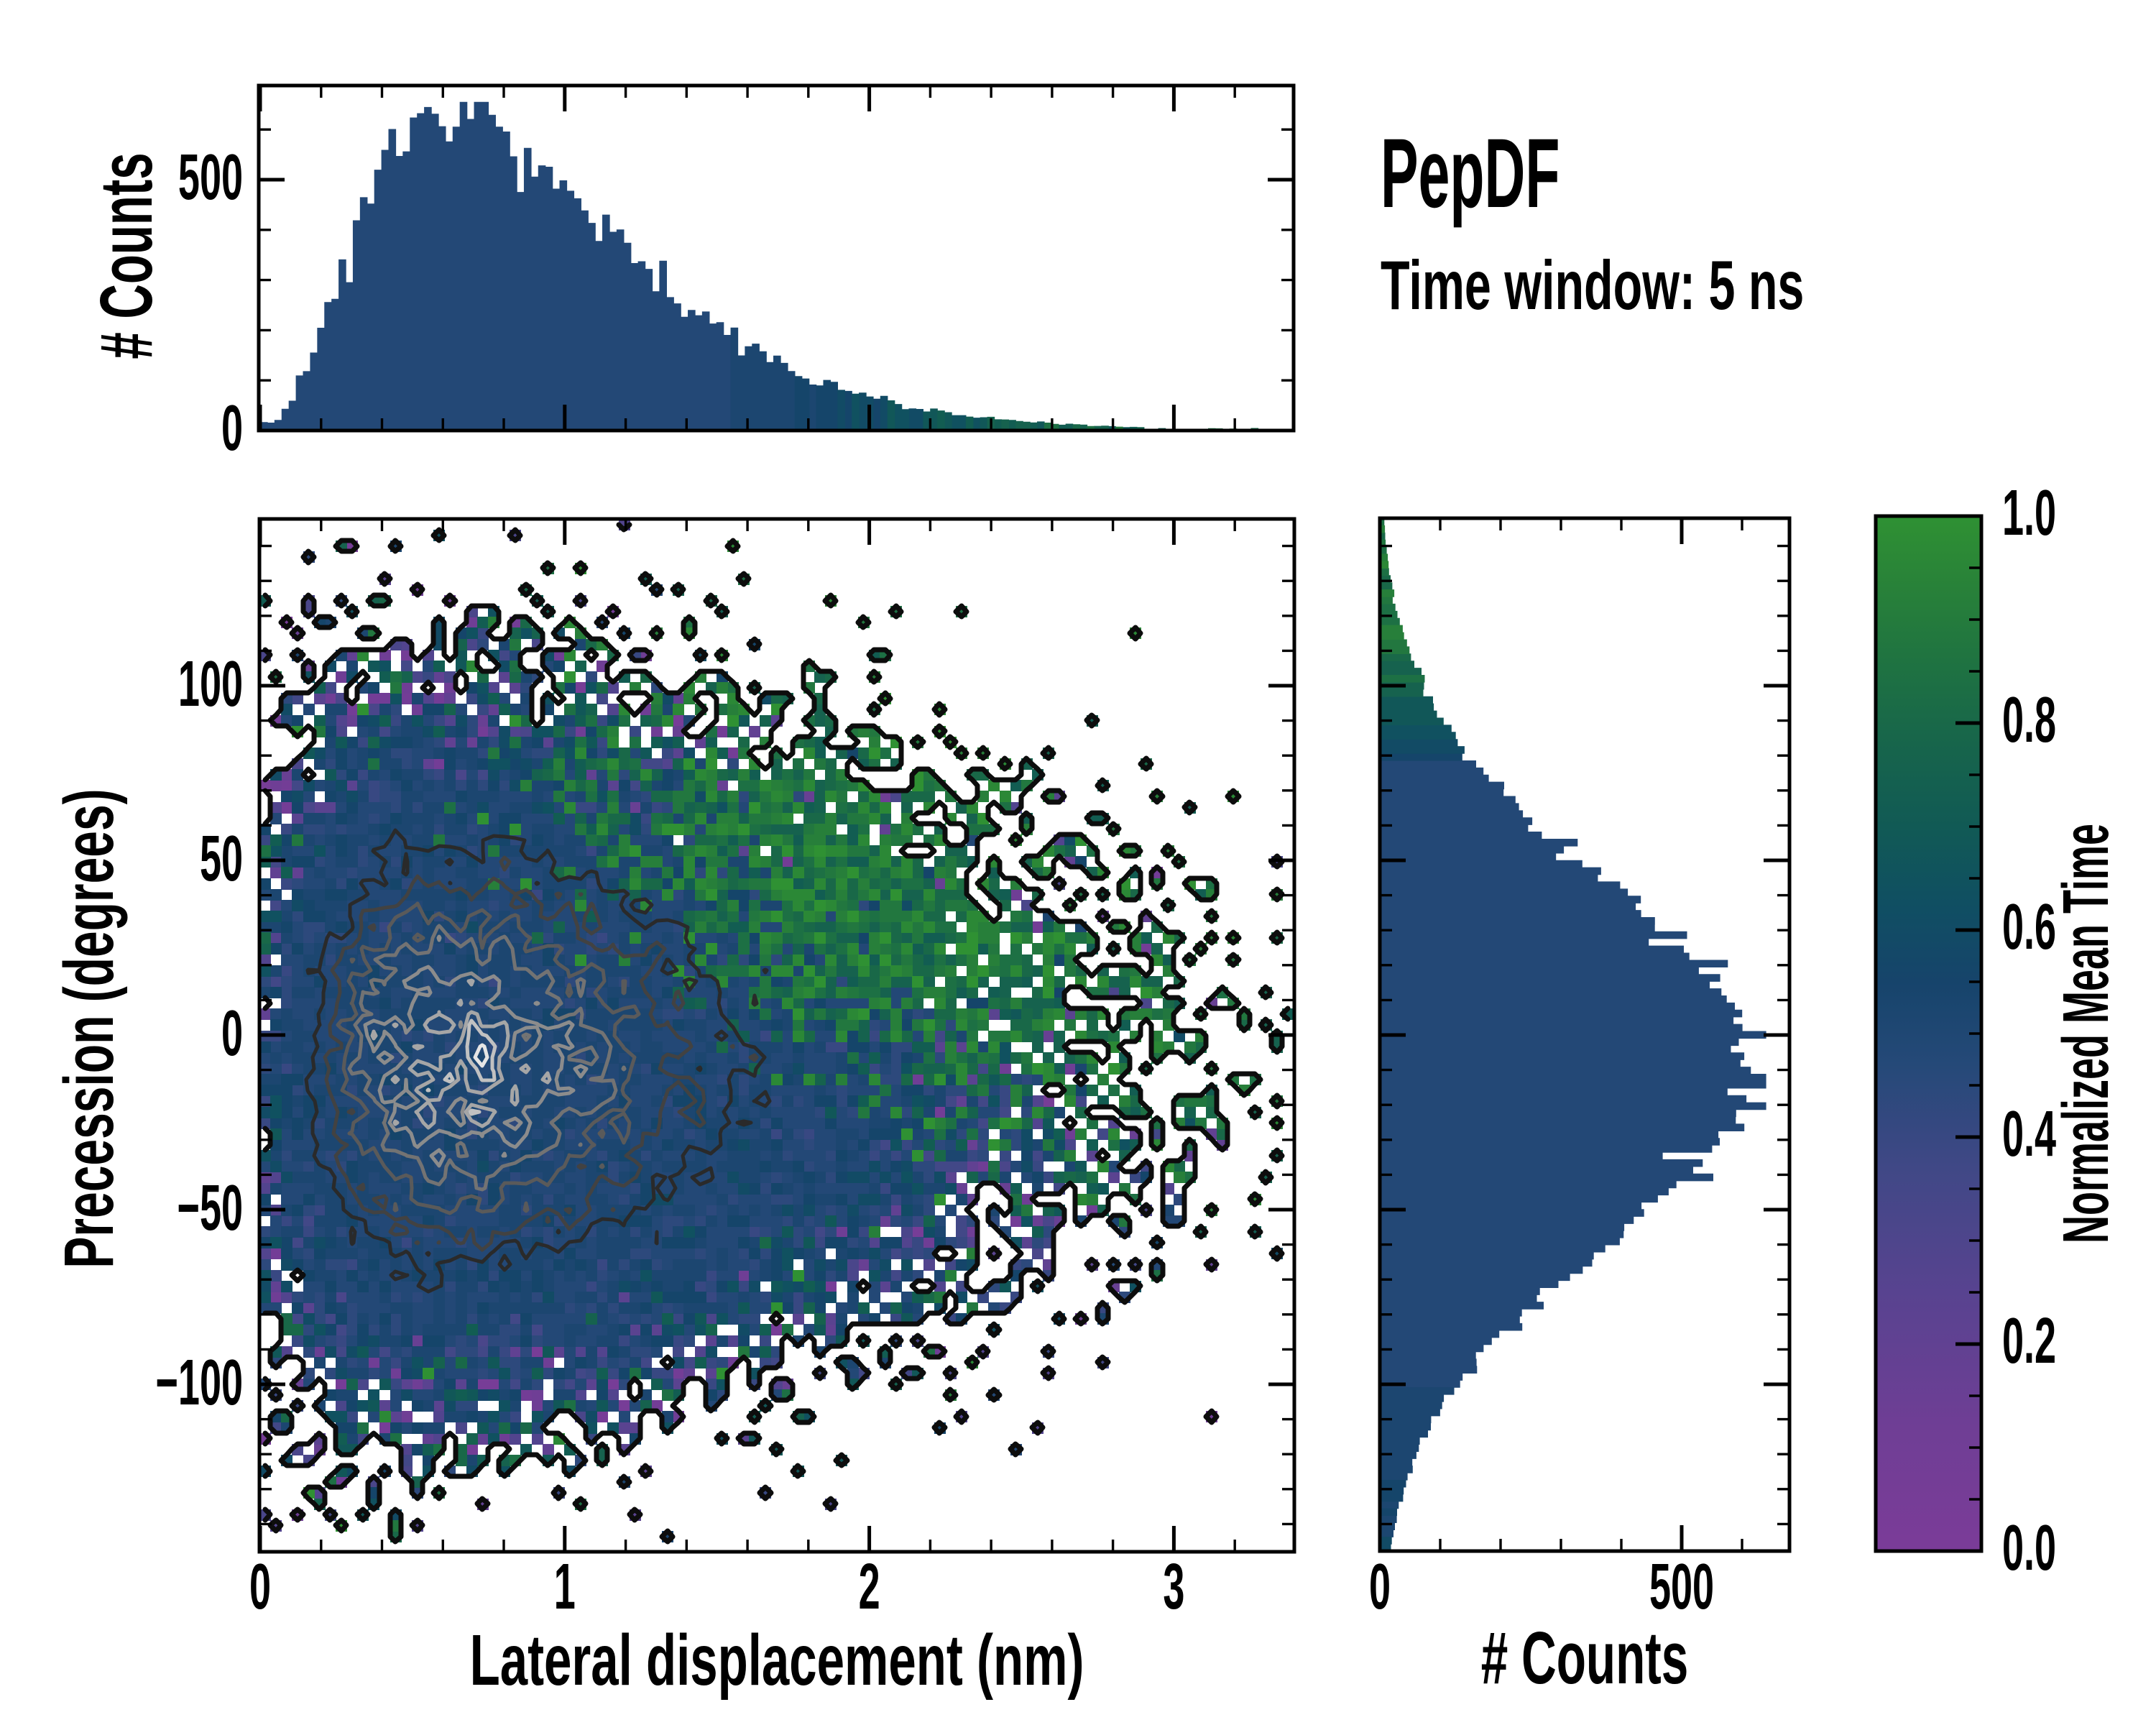  Describe the element at coordinates (210, 1208) in the screenshot. I see `svg-text: −50` at that location.